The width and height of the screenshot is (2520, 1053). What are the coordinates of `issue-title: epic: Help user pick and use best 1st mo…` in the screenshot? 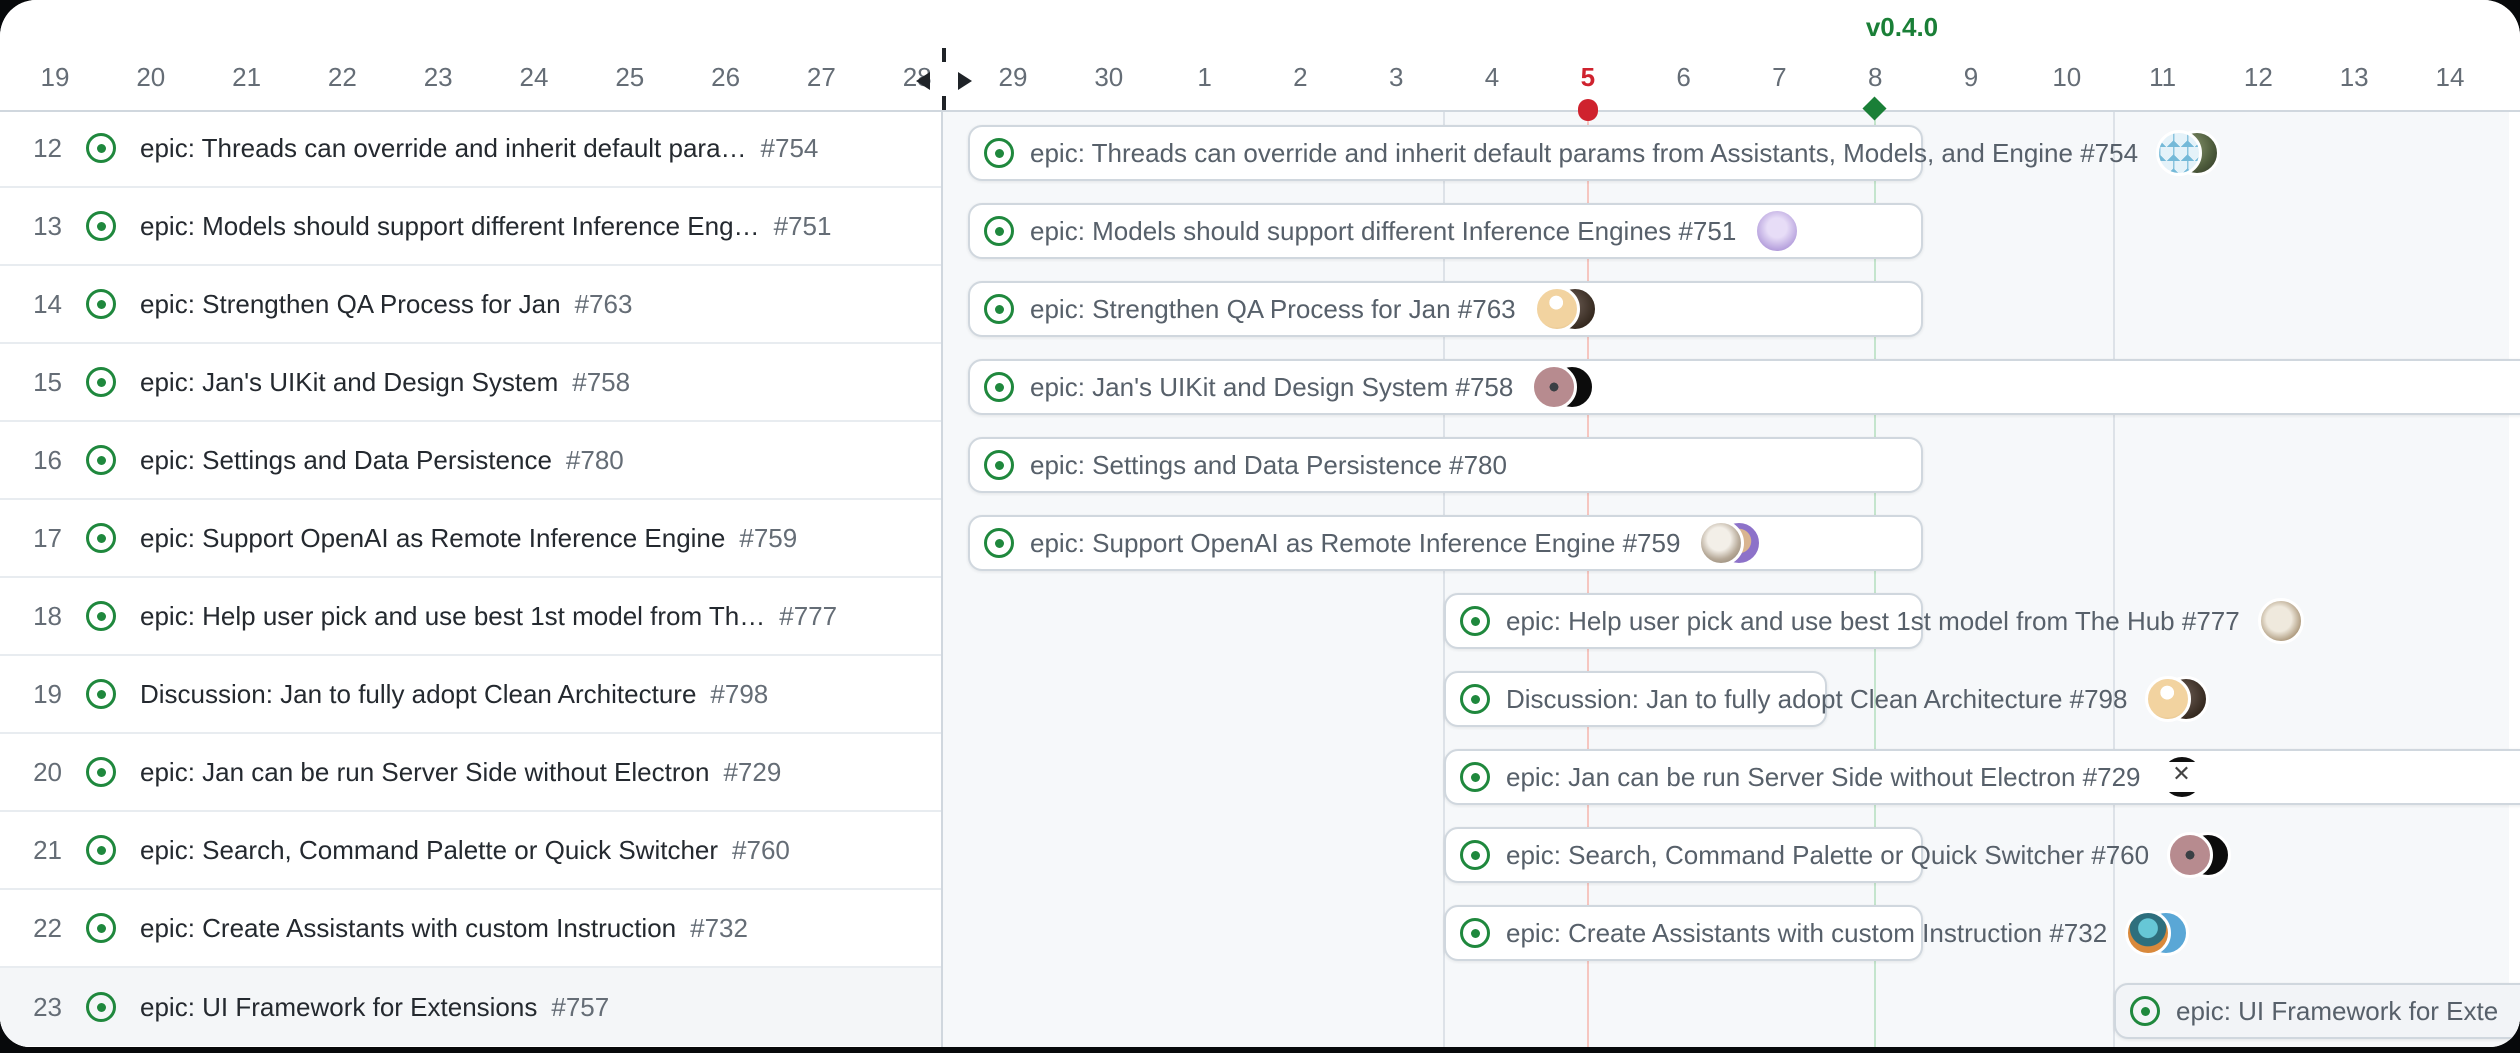 It's located at (453, 615).